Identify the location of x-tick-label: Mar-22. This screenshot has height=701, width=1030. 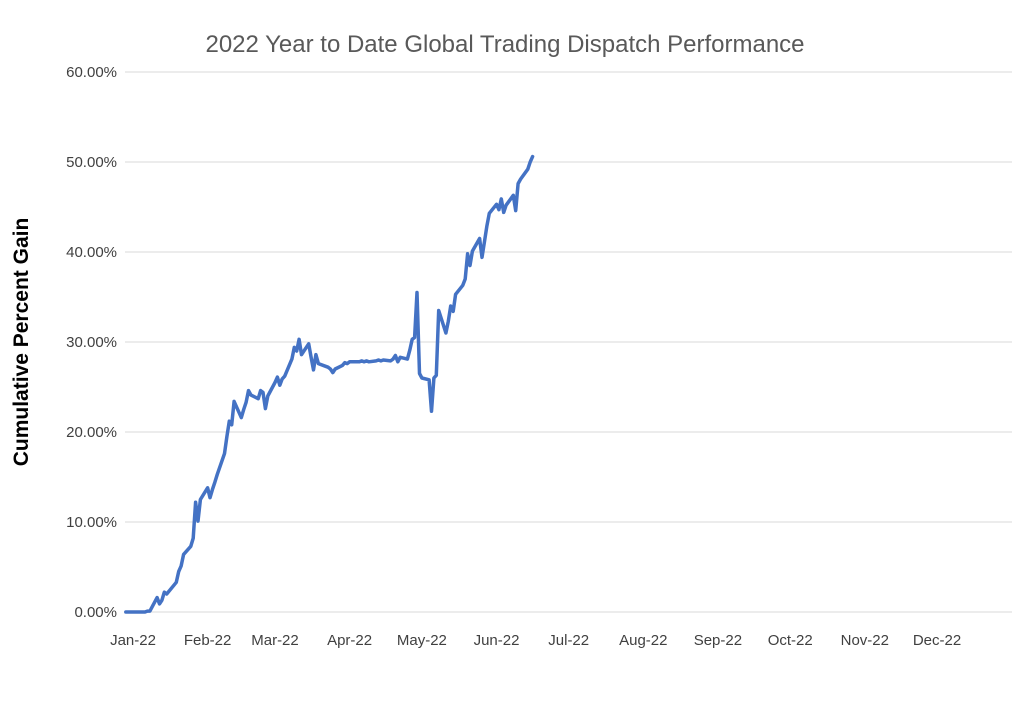
(275, 640).